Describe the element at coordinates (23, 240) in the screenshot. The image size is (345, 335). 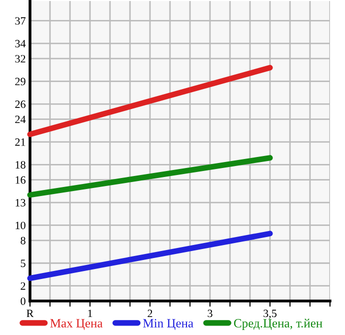
I see `y-tick-label: 8` at that location.